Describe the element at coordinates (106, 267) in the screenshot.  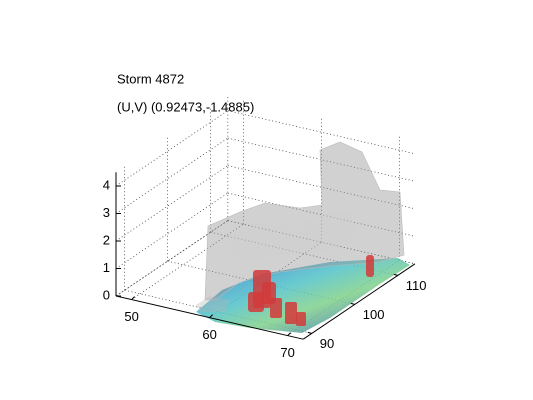
I see `z-tick-label: 1` at that location.